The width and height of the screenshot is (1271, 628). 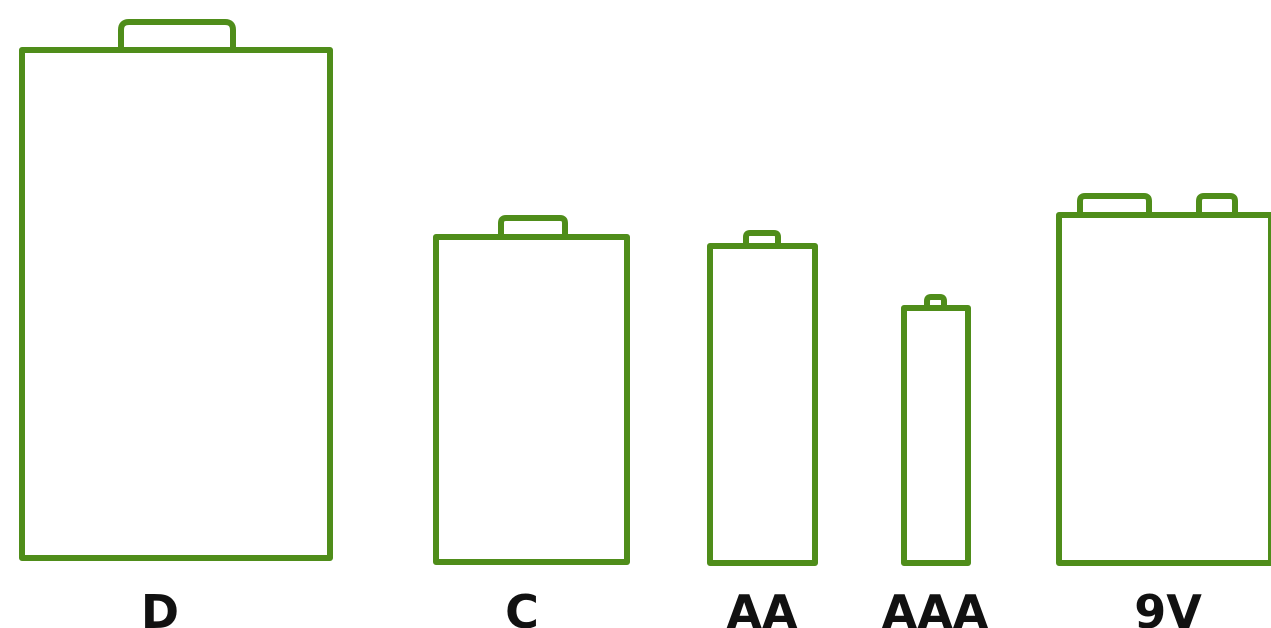 What do you see at coordinates (1168, 606) in the screenshot?
I see `battery-nine-volt-label: 9V` at bounding box center [1168, 606].